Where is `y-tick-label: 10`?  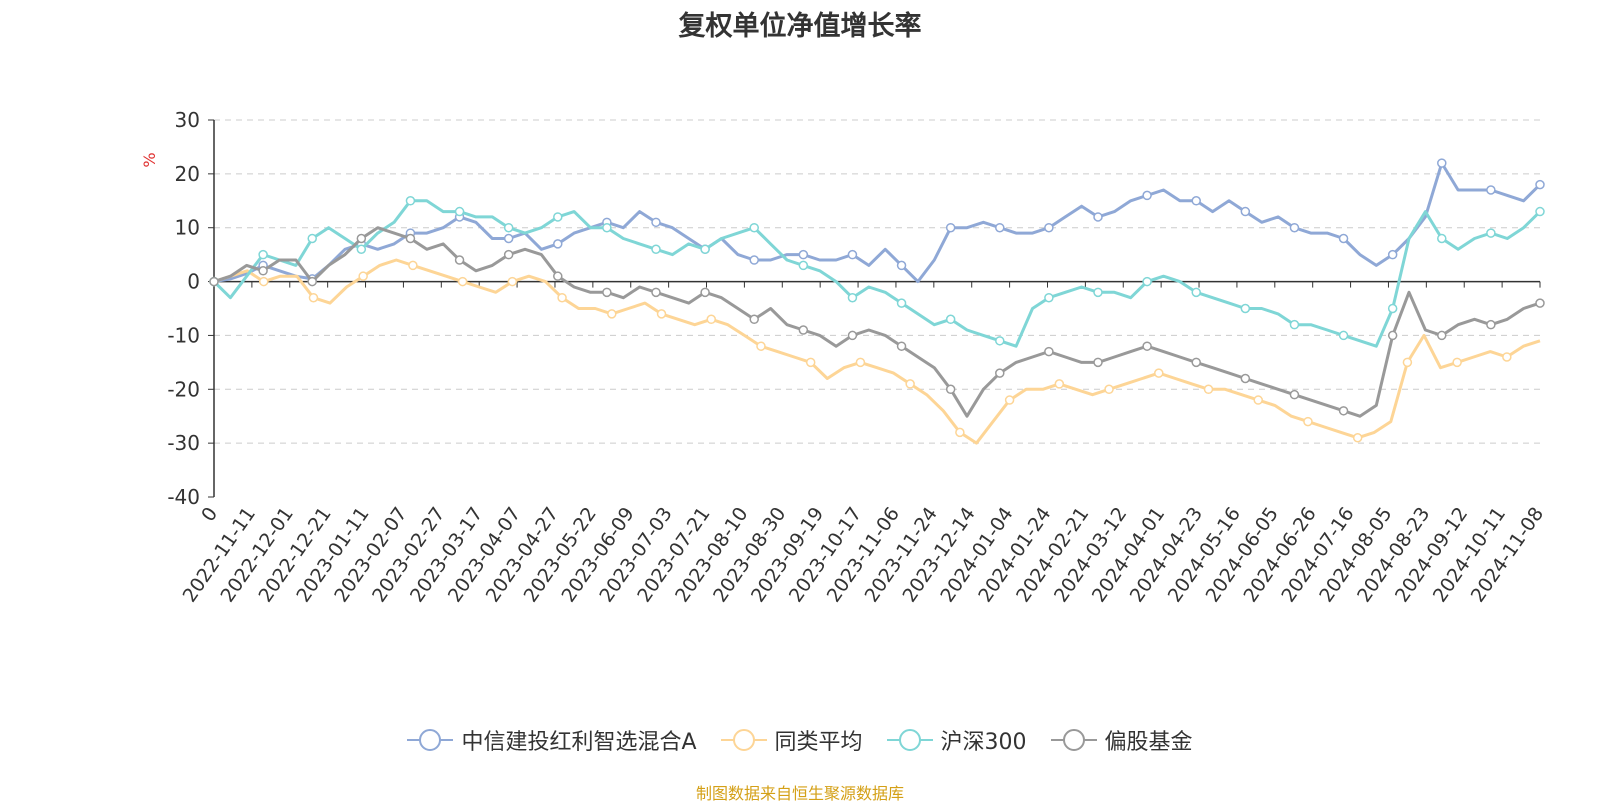
y-tick-label: 10 is located at coordinates (187, 228).